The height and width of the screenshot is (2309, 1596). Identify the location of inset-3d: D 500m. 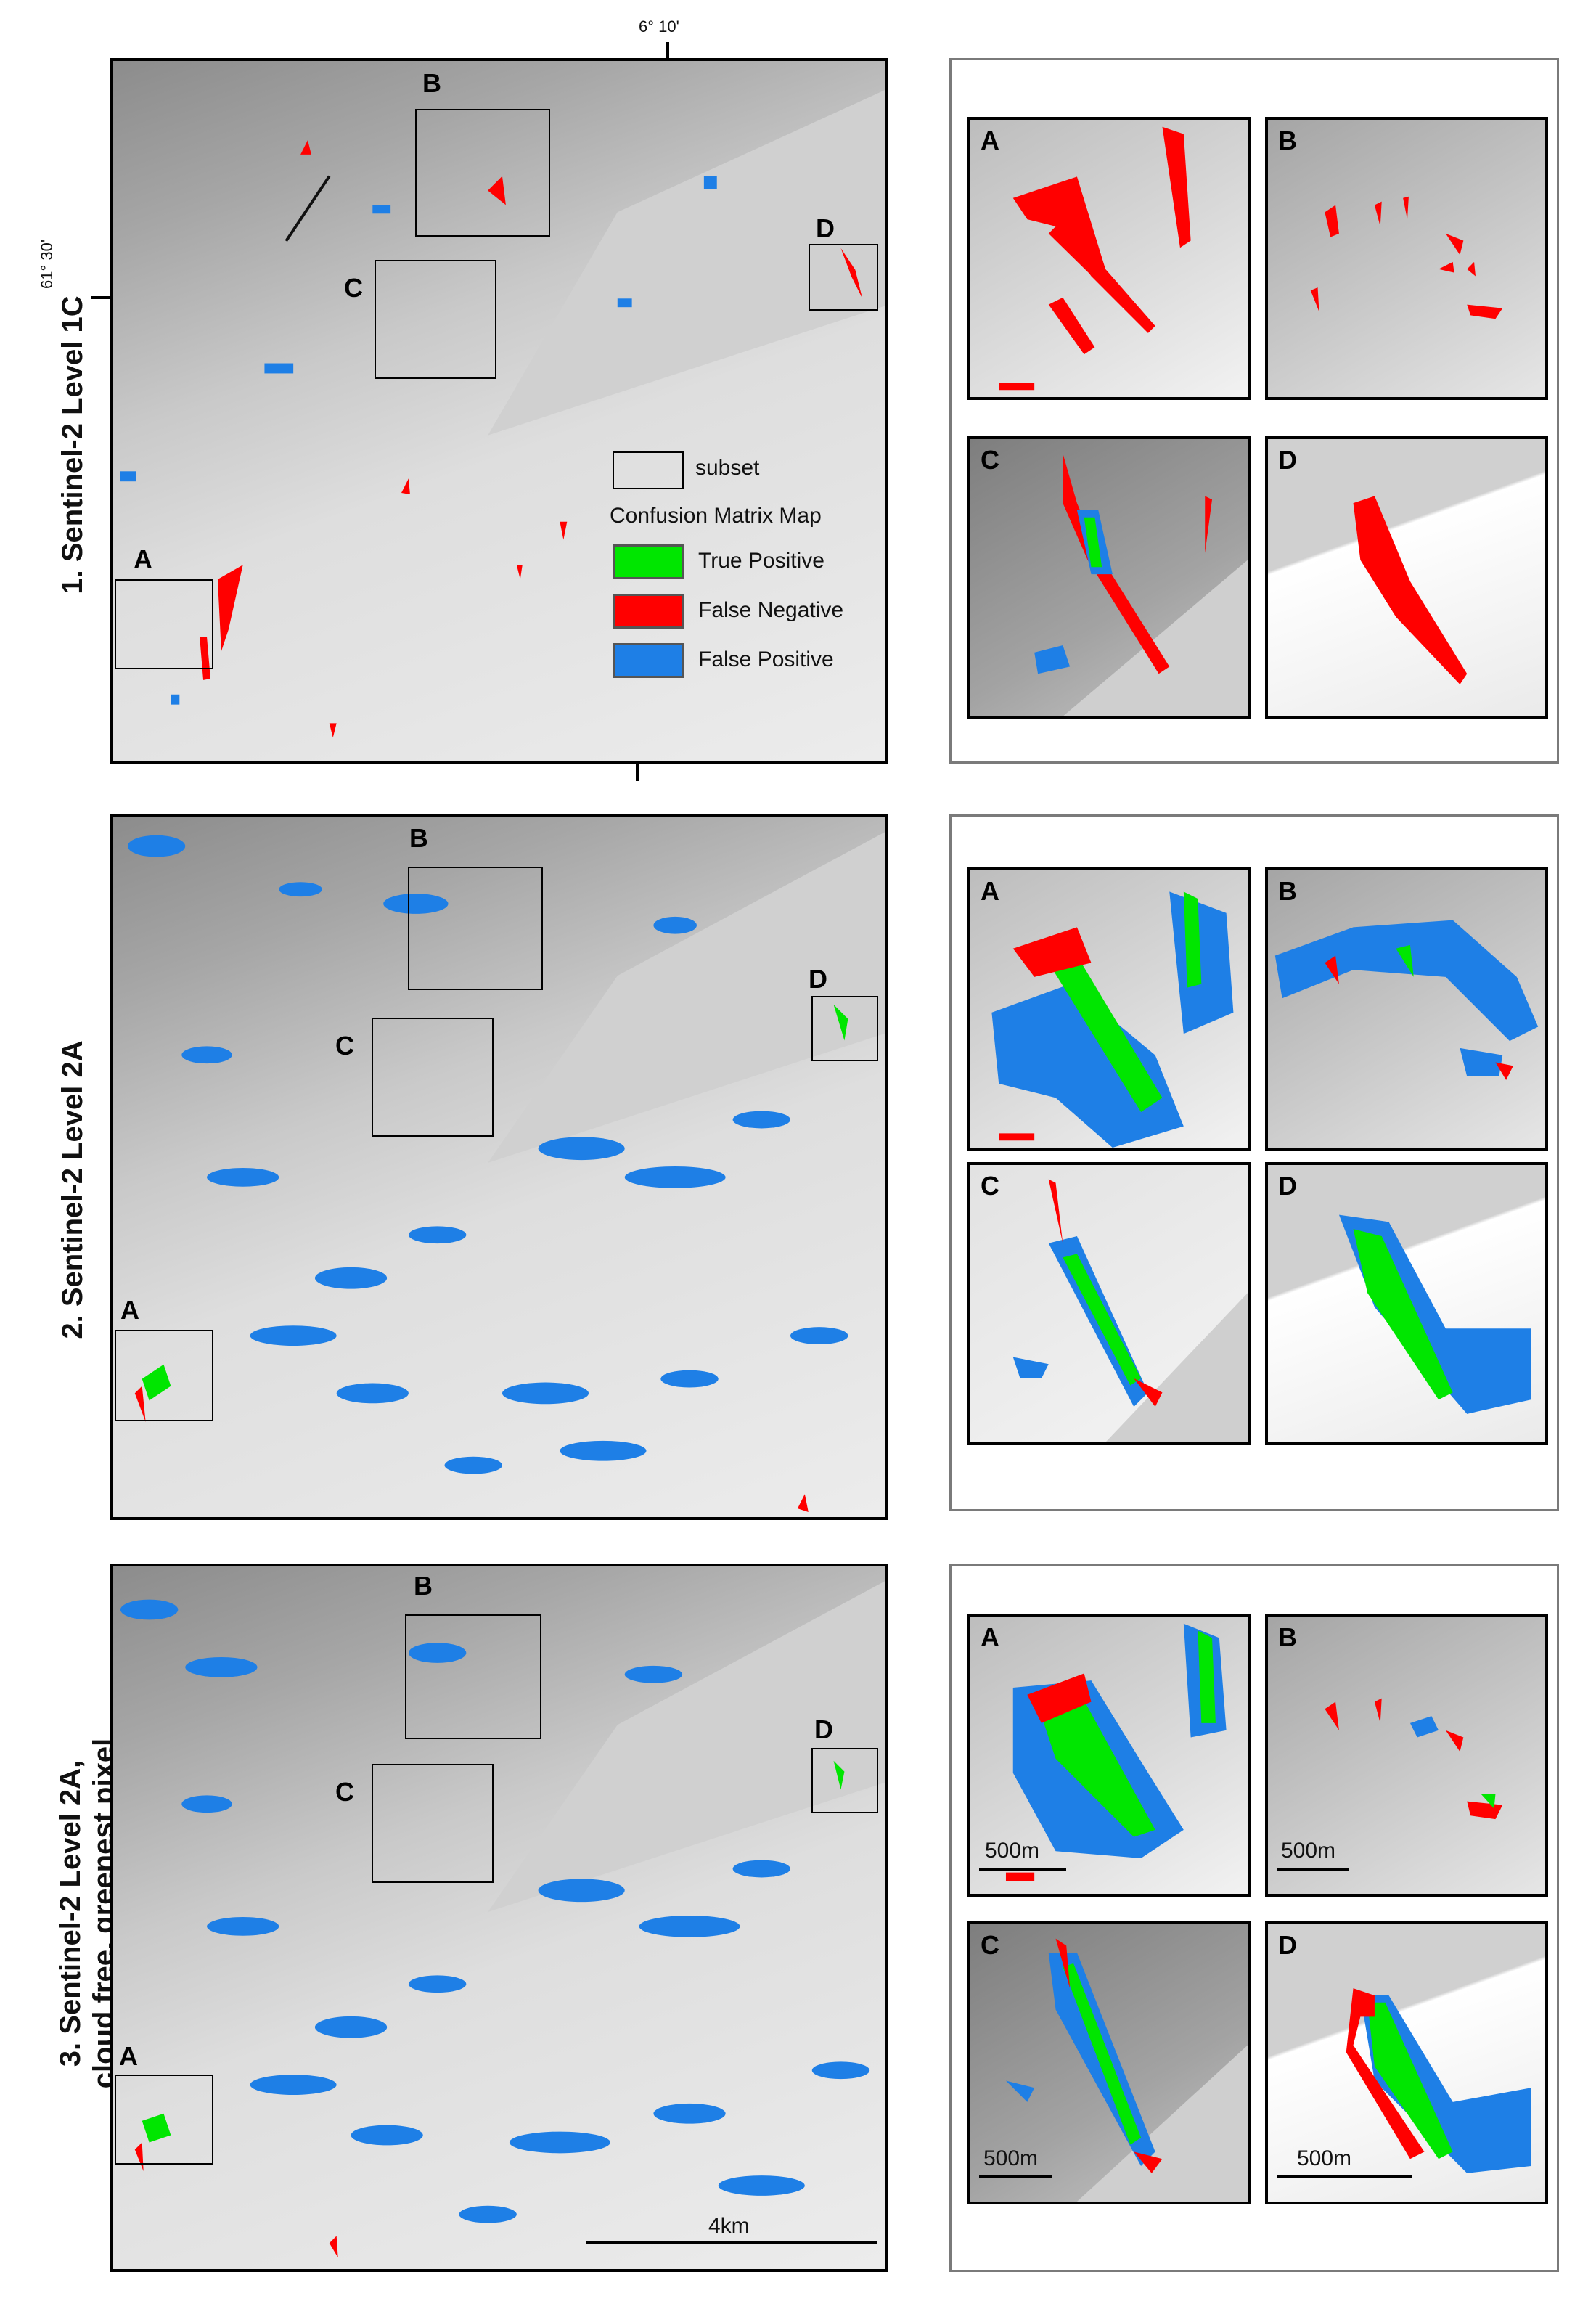
(1406, 2062).